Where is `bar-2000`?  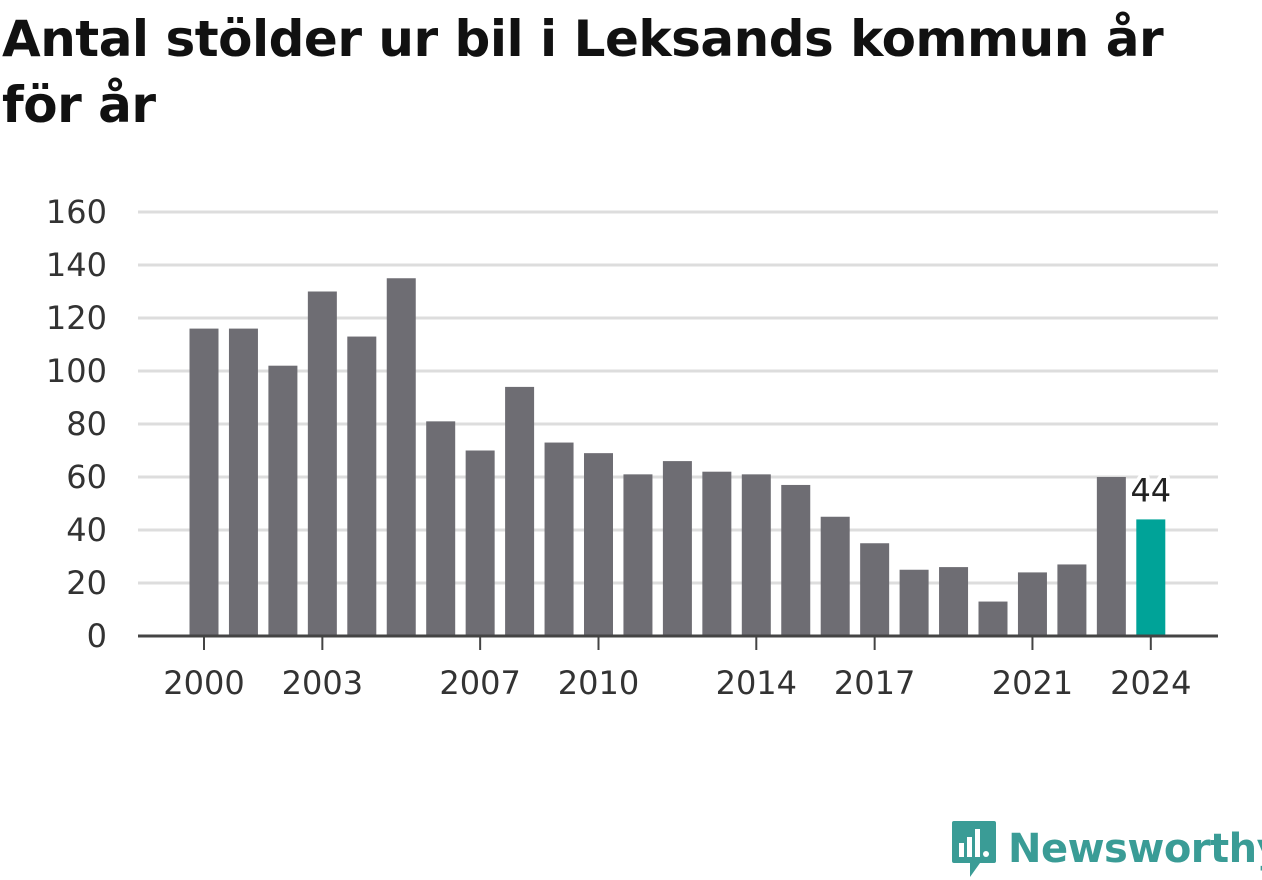
bar-2000 is located at coordinates (204, 482).